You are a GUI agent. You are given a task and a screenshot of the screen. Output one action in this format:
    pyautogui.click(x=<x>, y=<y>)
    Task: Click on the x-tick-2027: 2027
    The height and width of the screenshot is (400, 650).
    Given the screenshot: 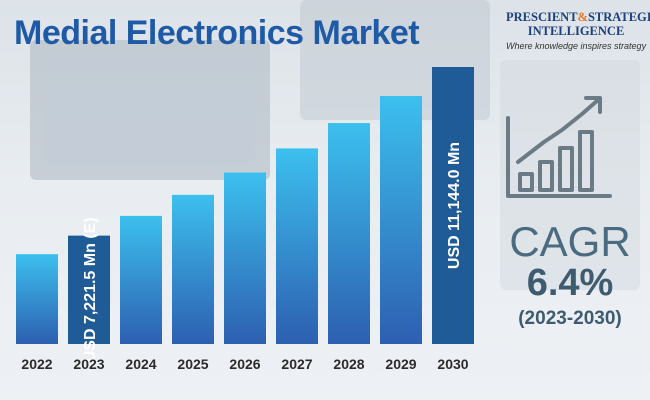 What is the action you would take?
    pyautogui.click(x=296, y=364)
    